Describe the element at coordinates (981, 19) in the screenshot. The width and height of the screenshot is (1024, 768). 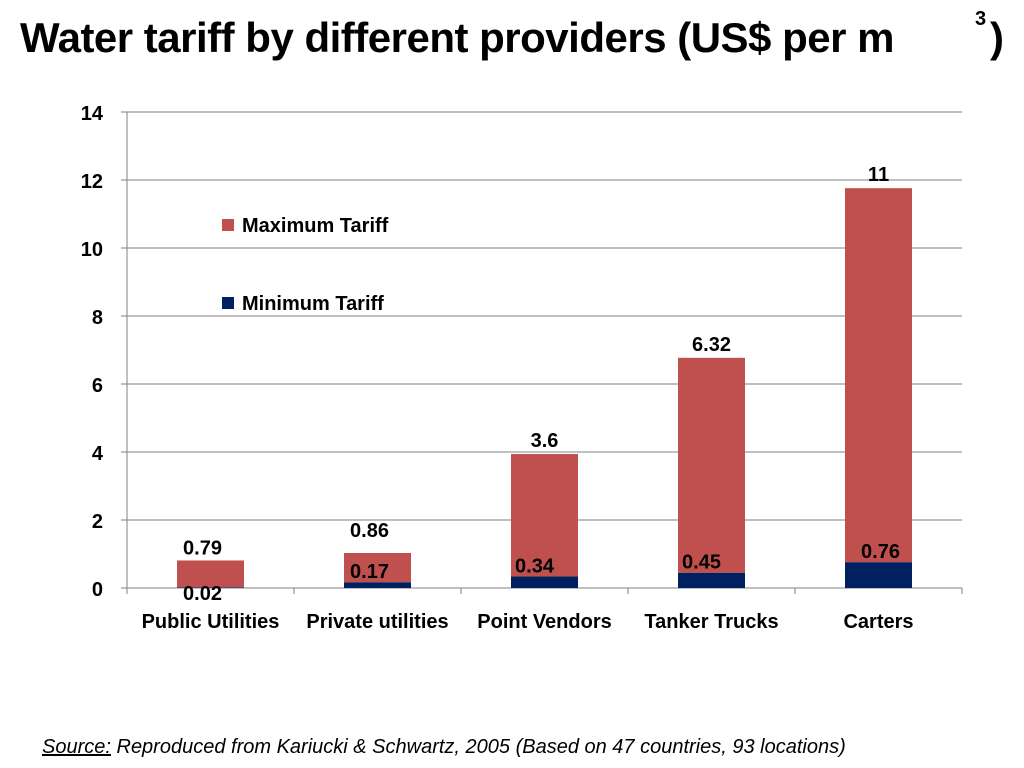
I see `title-superscript: 3` at that location.